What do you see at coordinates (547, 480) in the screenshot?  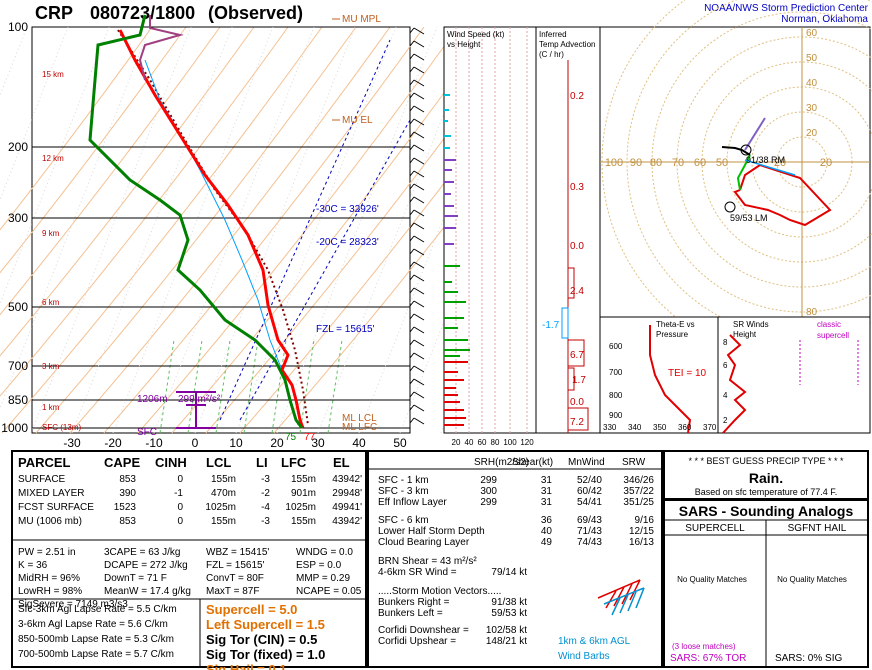 I see `kin-shear: 31` at bounding box center [547, 480].